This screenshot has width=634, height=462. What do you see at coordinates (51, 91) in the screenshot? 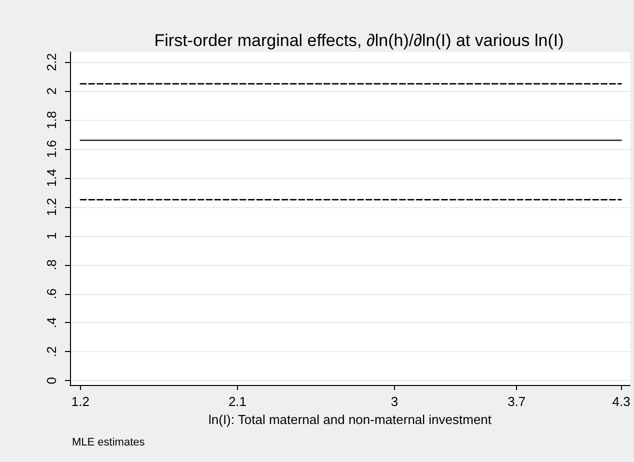
I see `y-tick-label: 2` at bounding box center [51, 91].